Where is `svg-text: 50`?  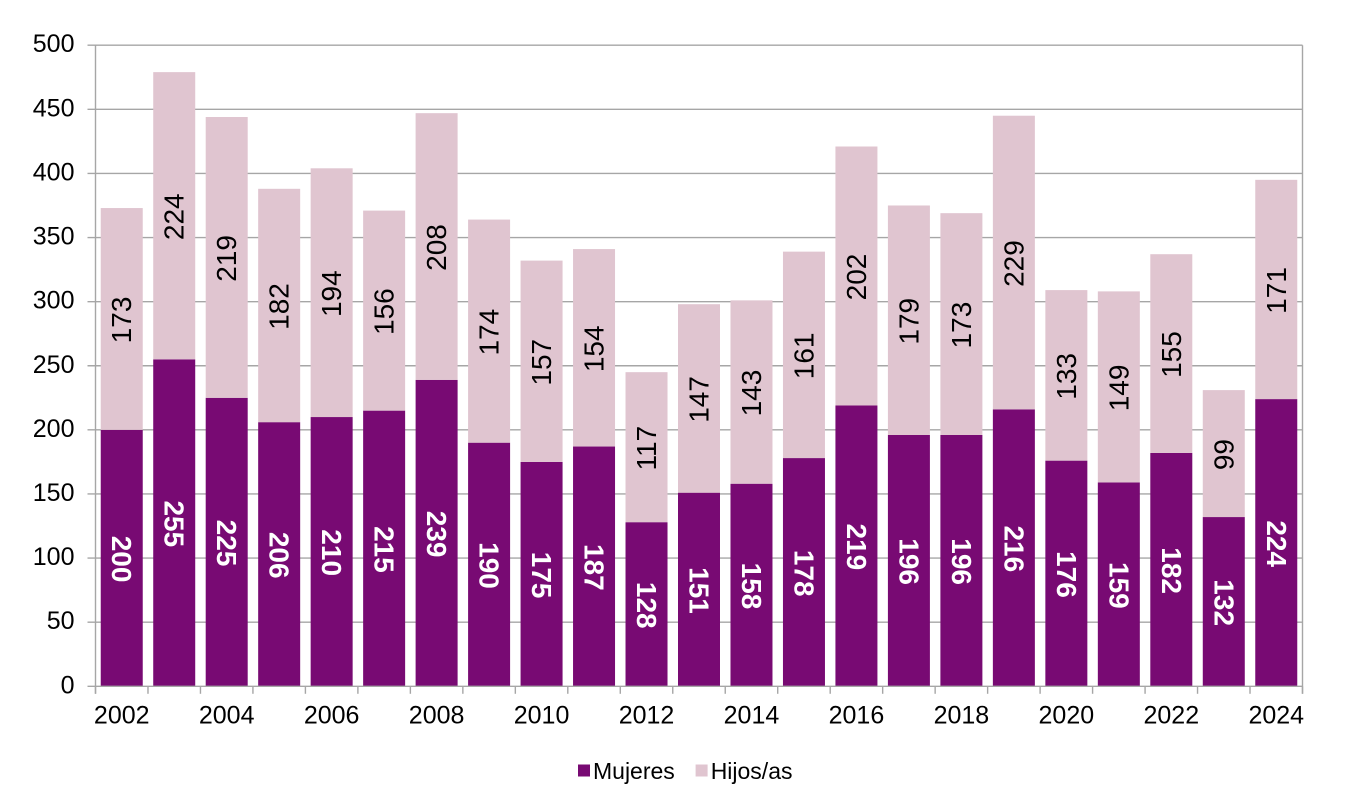
svg-text: 50 is located at coordinates (61, 621).